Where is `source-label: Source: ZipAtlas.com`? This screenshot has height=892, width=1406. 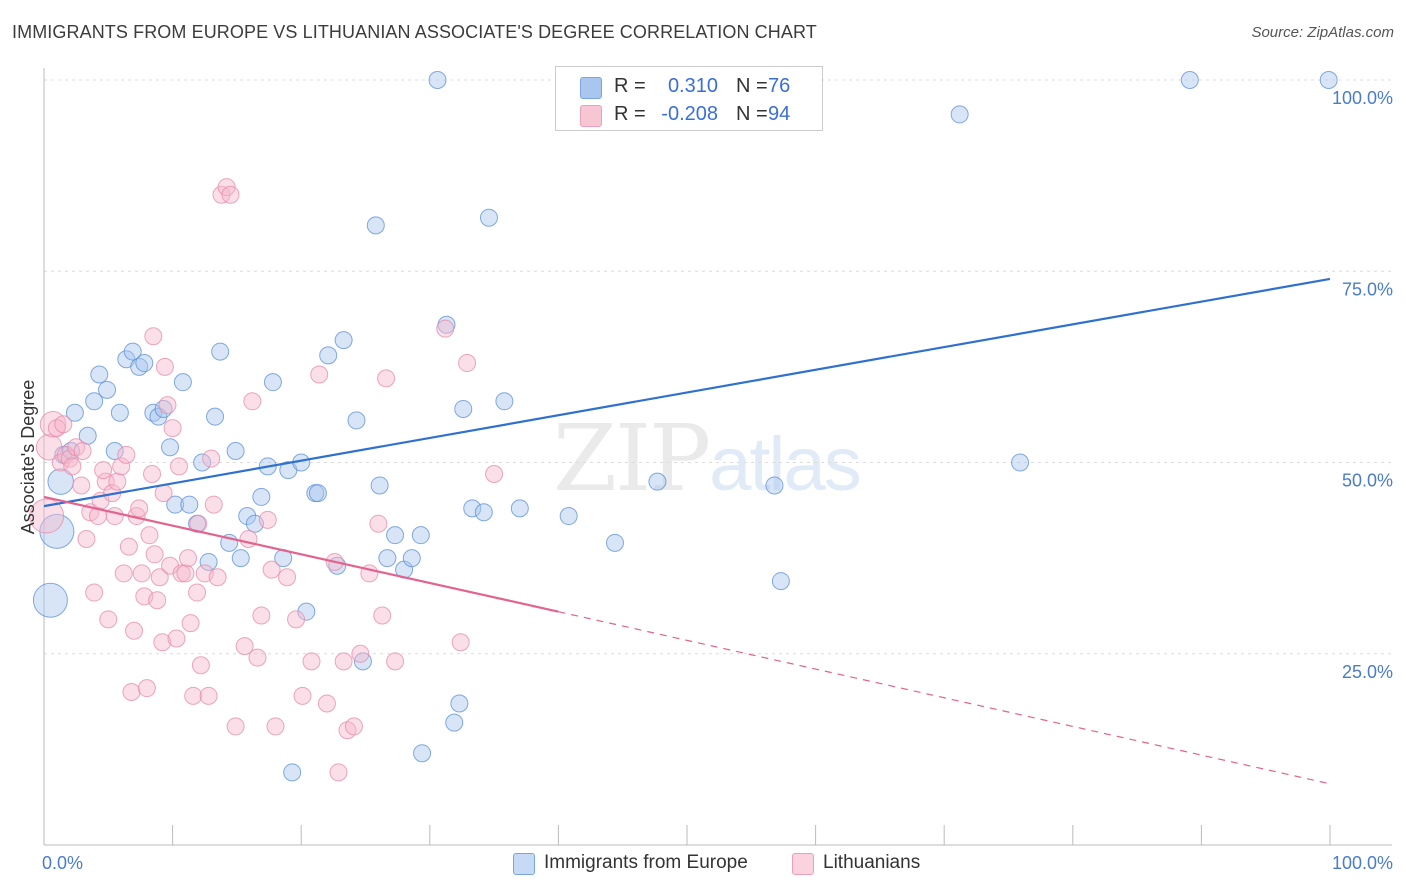
source-label: Source: ZipAtlas.com is located at coordinates (1322, 32).